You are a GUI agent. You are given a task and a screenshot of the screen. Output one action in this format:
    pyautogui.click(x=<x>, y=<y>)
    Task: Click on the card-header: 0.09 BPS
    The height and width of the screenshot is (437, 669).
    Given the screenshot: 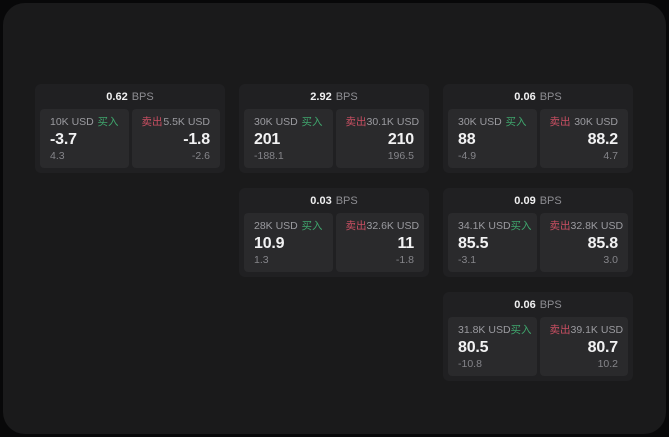 What is the action you would take?
    pyautogui.click(x=538, y=200)
    